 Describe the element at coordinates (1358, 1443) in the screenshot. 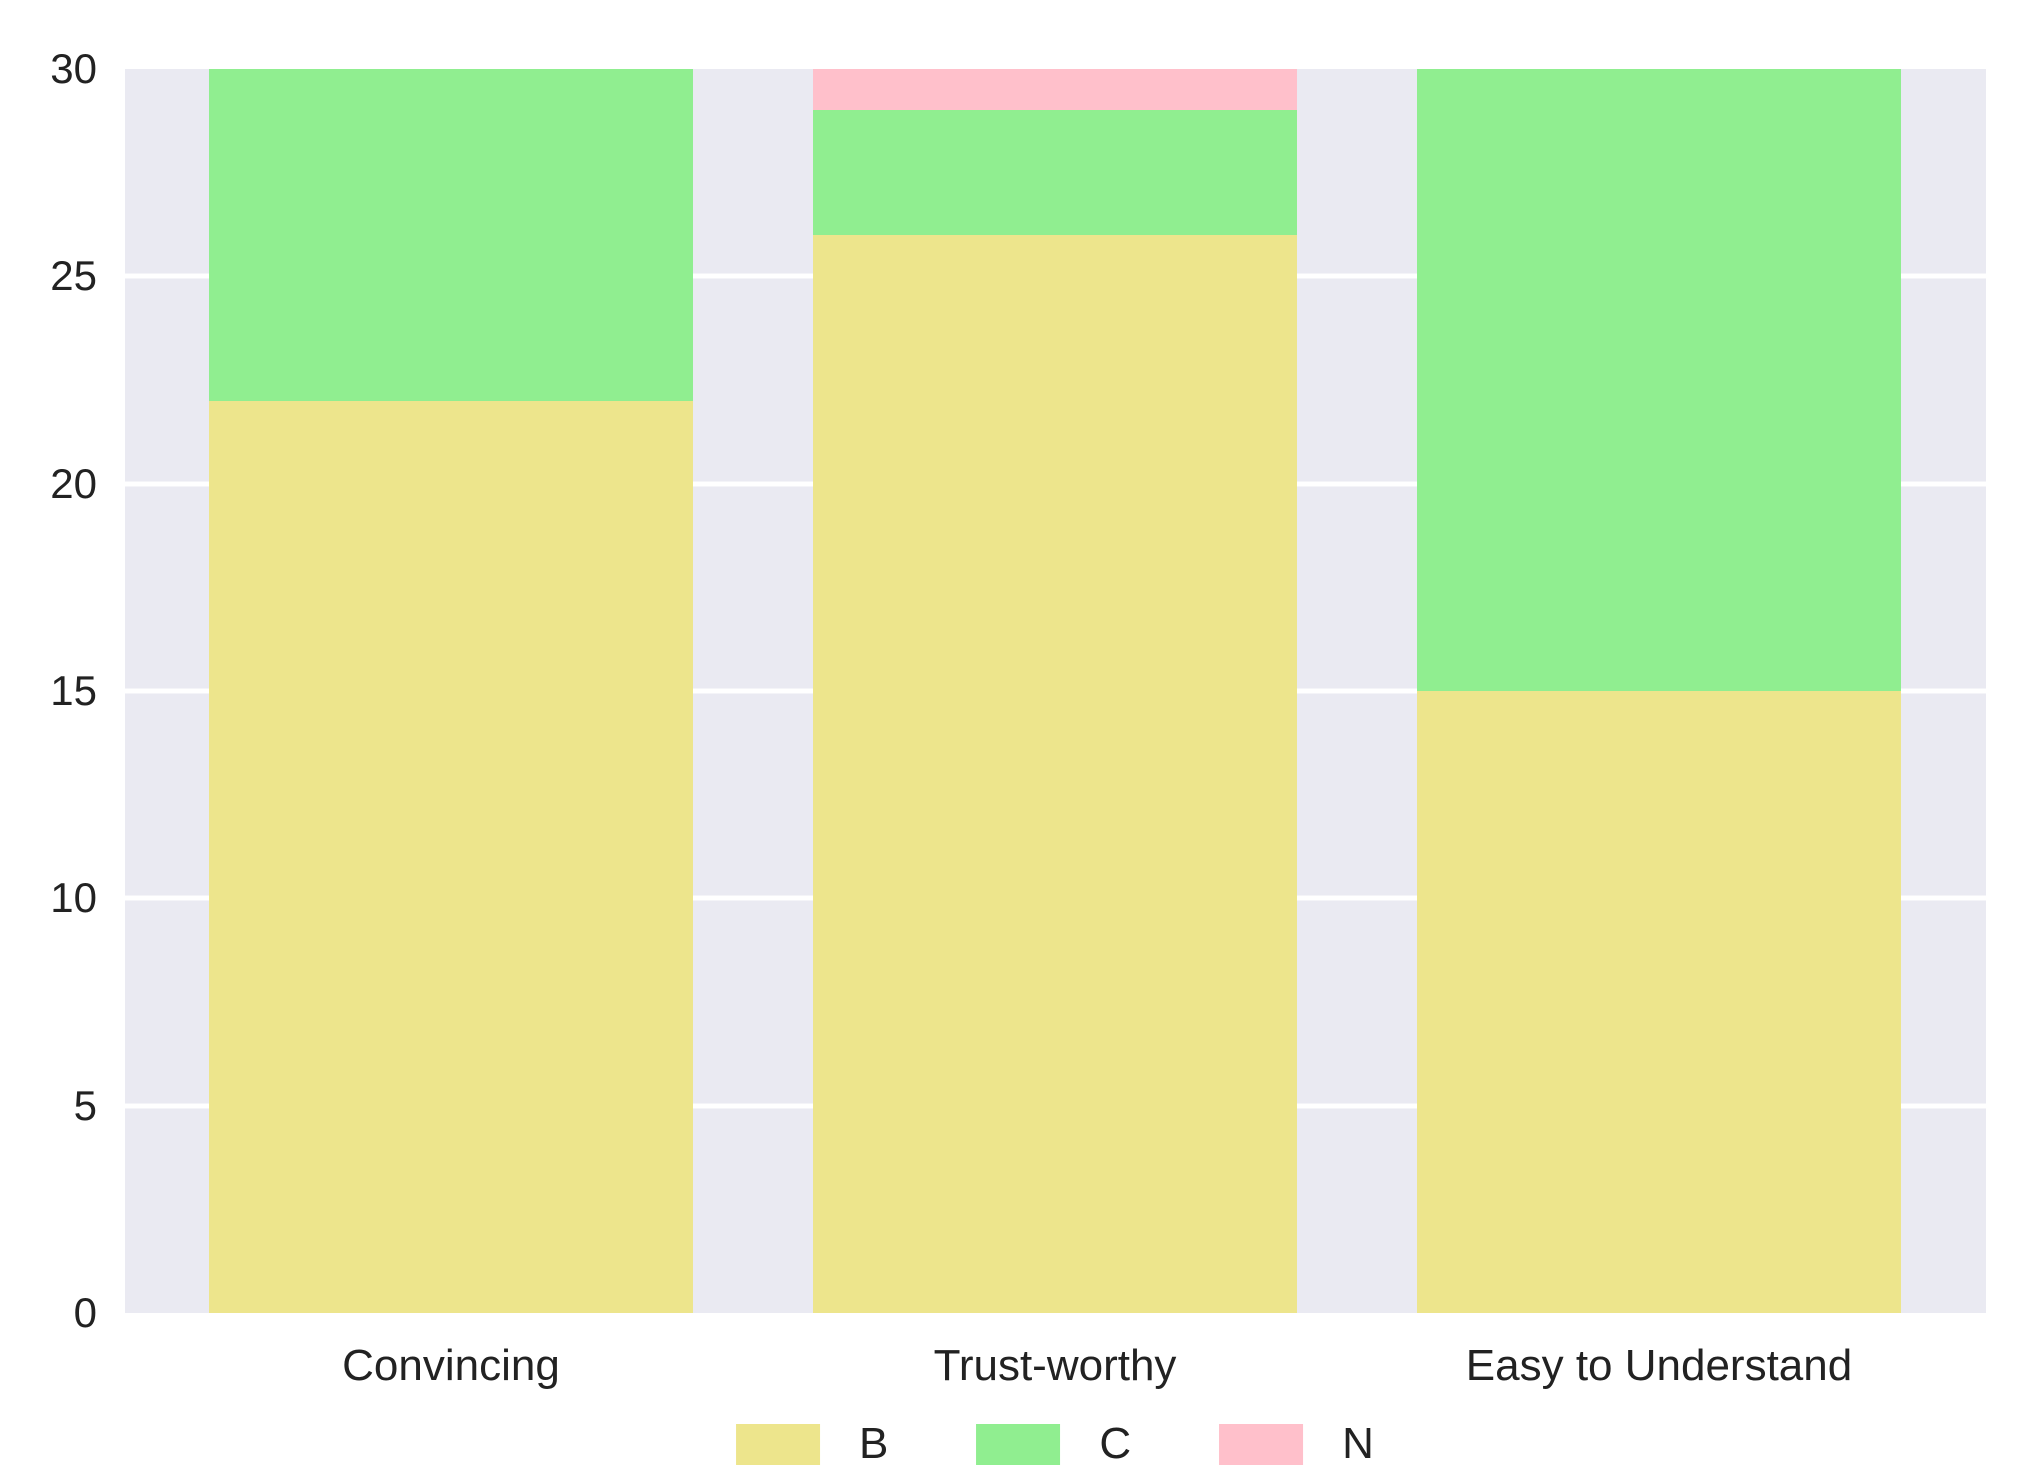

I see `legend-label: N` at that location.